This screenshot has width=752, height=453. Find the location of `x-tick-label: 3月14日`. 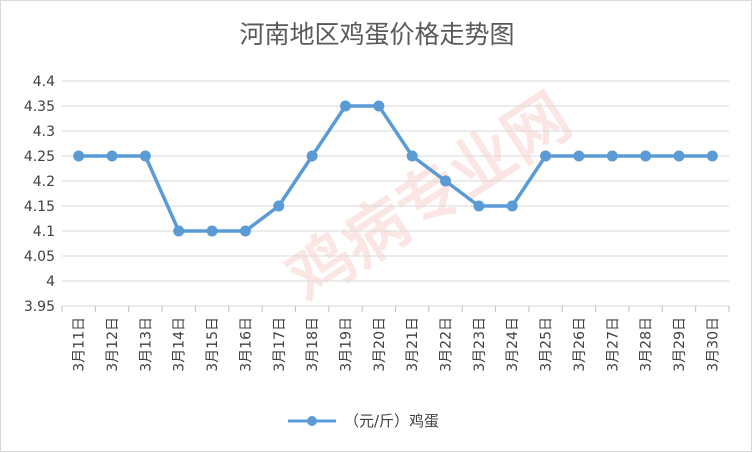

x-tick-label: 3月14日 is located at coordinates (180, 344).